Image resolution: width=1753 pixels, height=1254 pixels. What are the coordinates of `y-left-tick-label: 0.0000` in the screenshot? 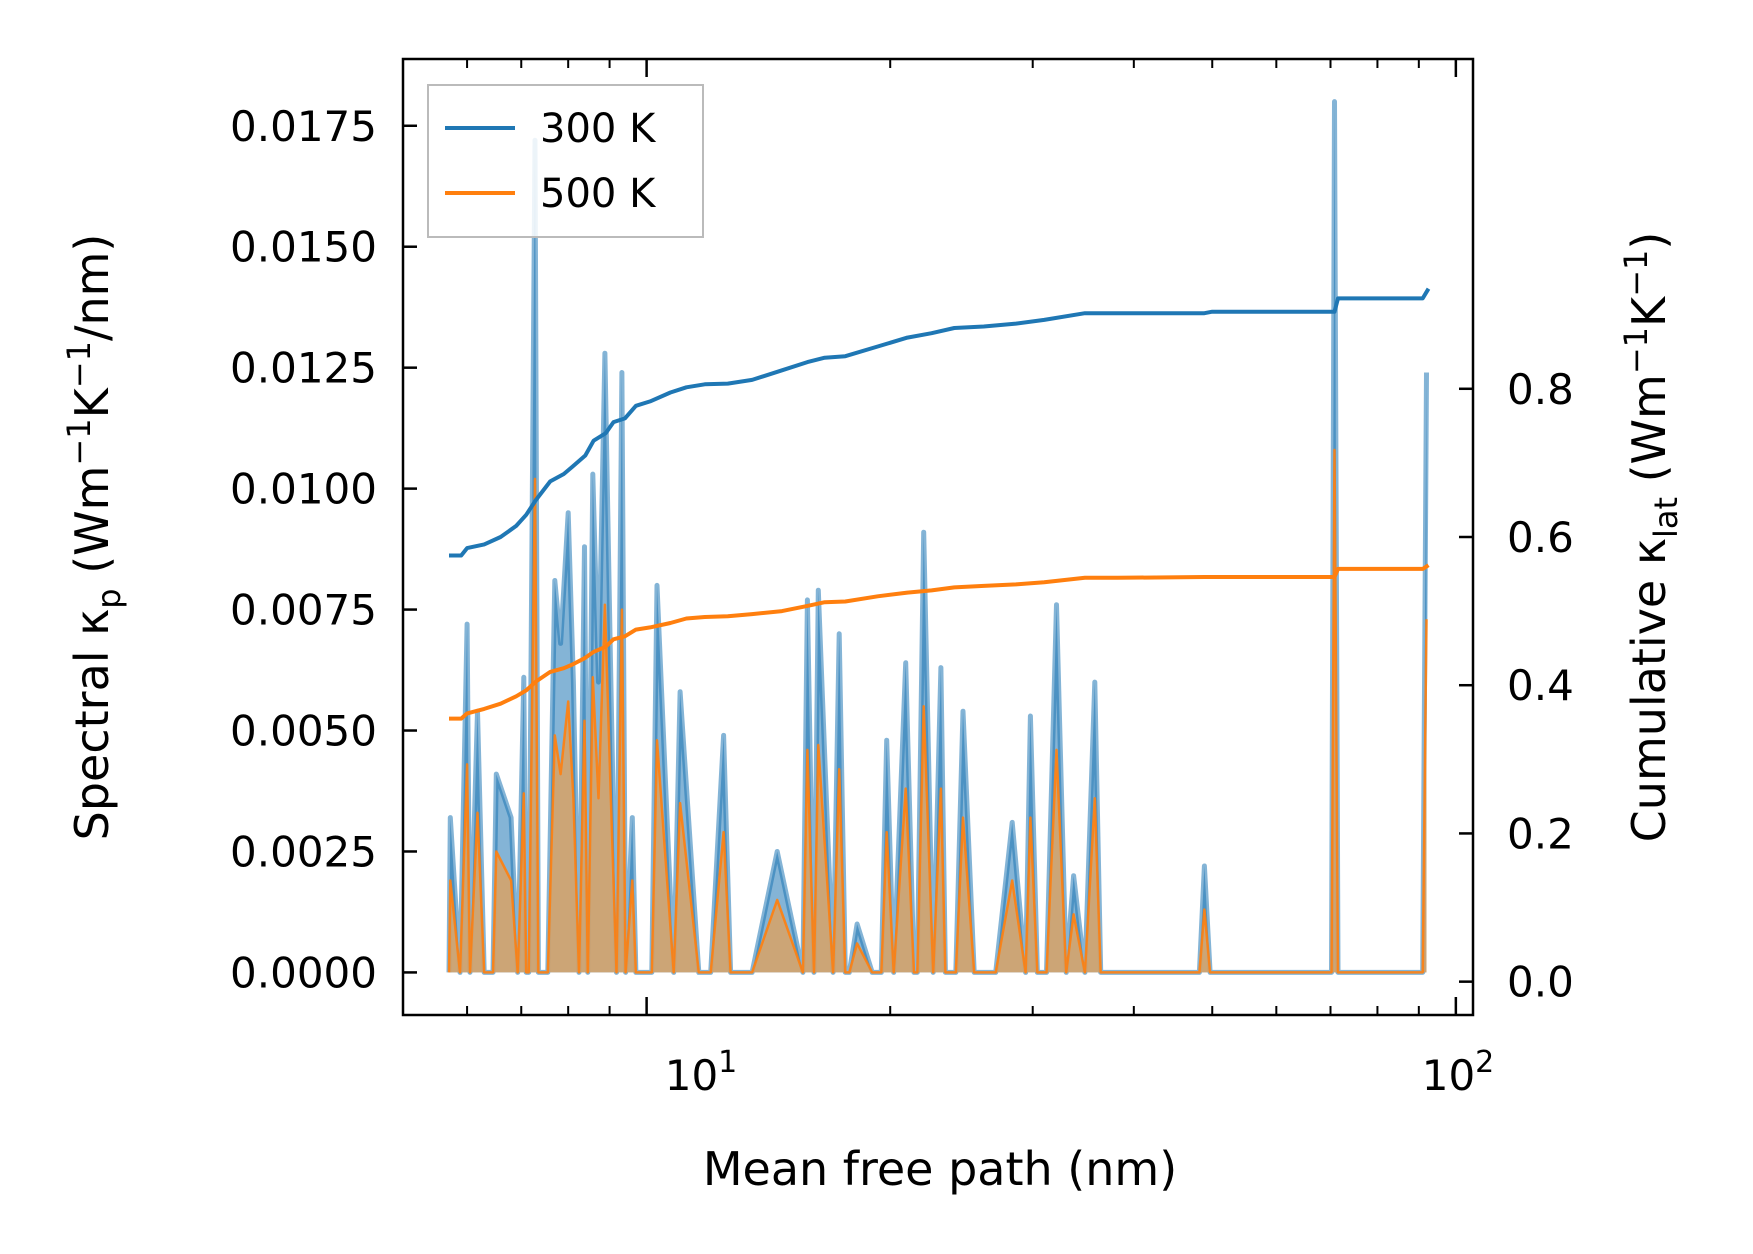 It's located at (303, 972).